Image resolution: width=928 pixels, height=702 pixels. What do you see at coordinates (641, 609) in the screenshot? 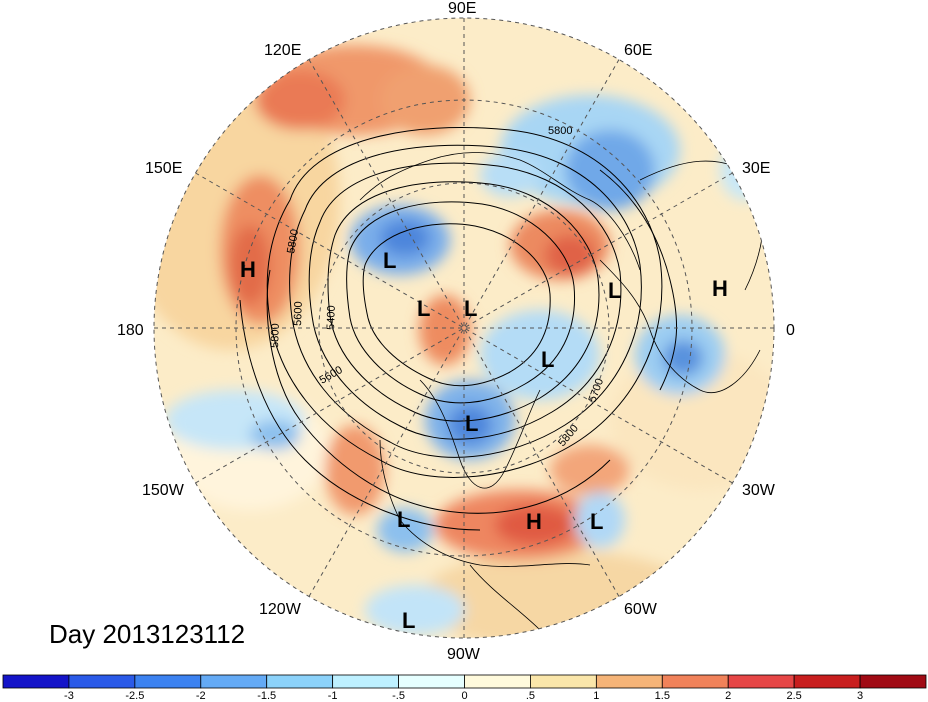
I see `longitude-label-60w: 60W` at bounding box center [641, 609].